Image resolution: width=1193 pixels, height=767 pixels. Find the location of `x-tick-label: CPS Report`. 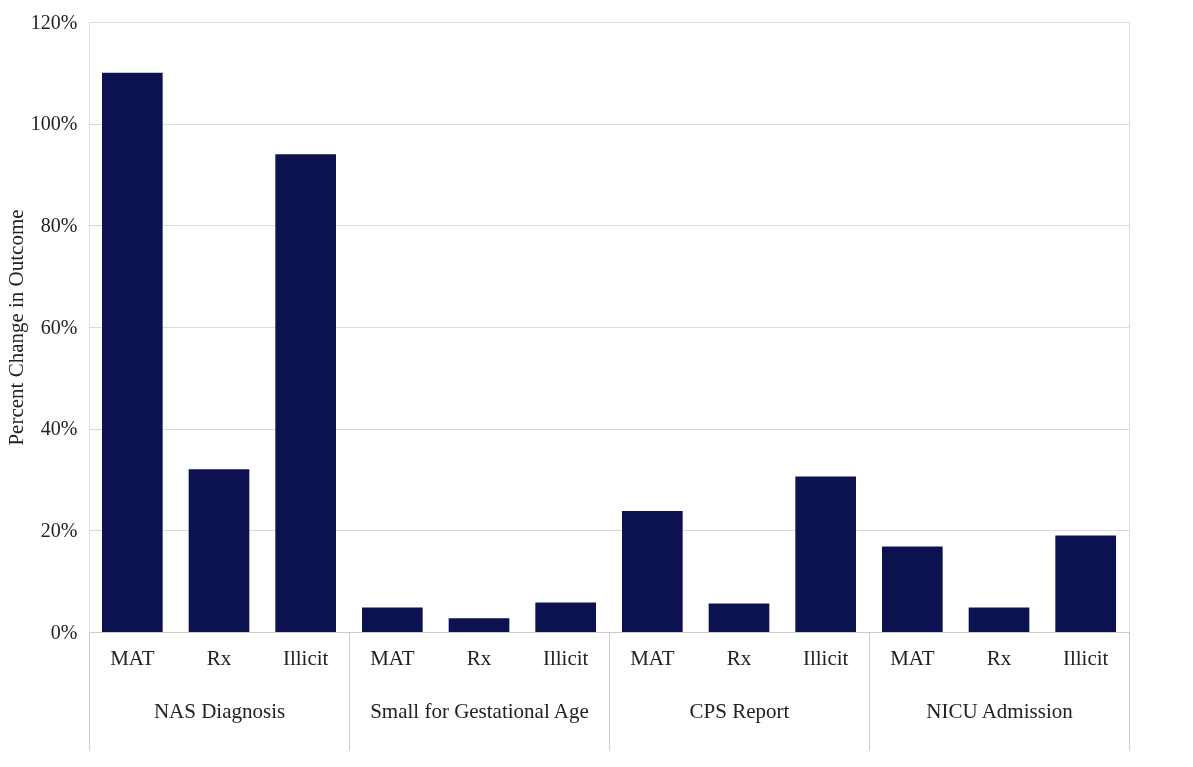

x-tick-label: CPS Report is located at coordinates (739, 710).